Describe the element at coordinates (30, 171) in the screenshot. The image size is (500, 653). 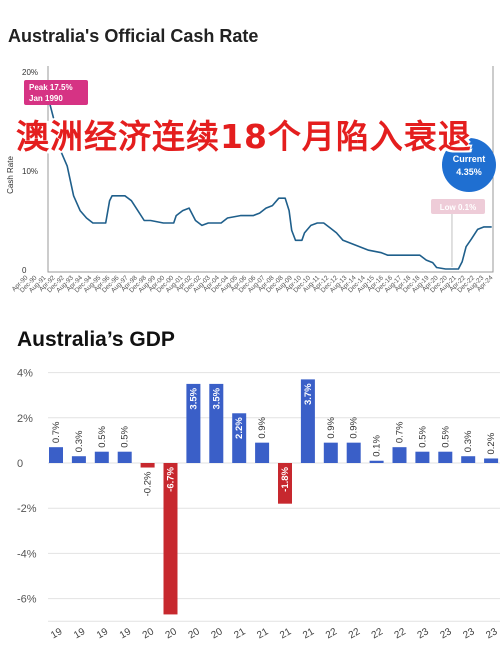
I see `cash-rate-y-tick: 10%` at that location.